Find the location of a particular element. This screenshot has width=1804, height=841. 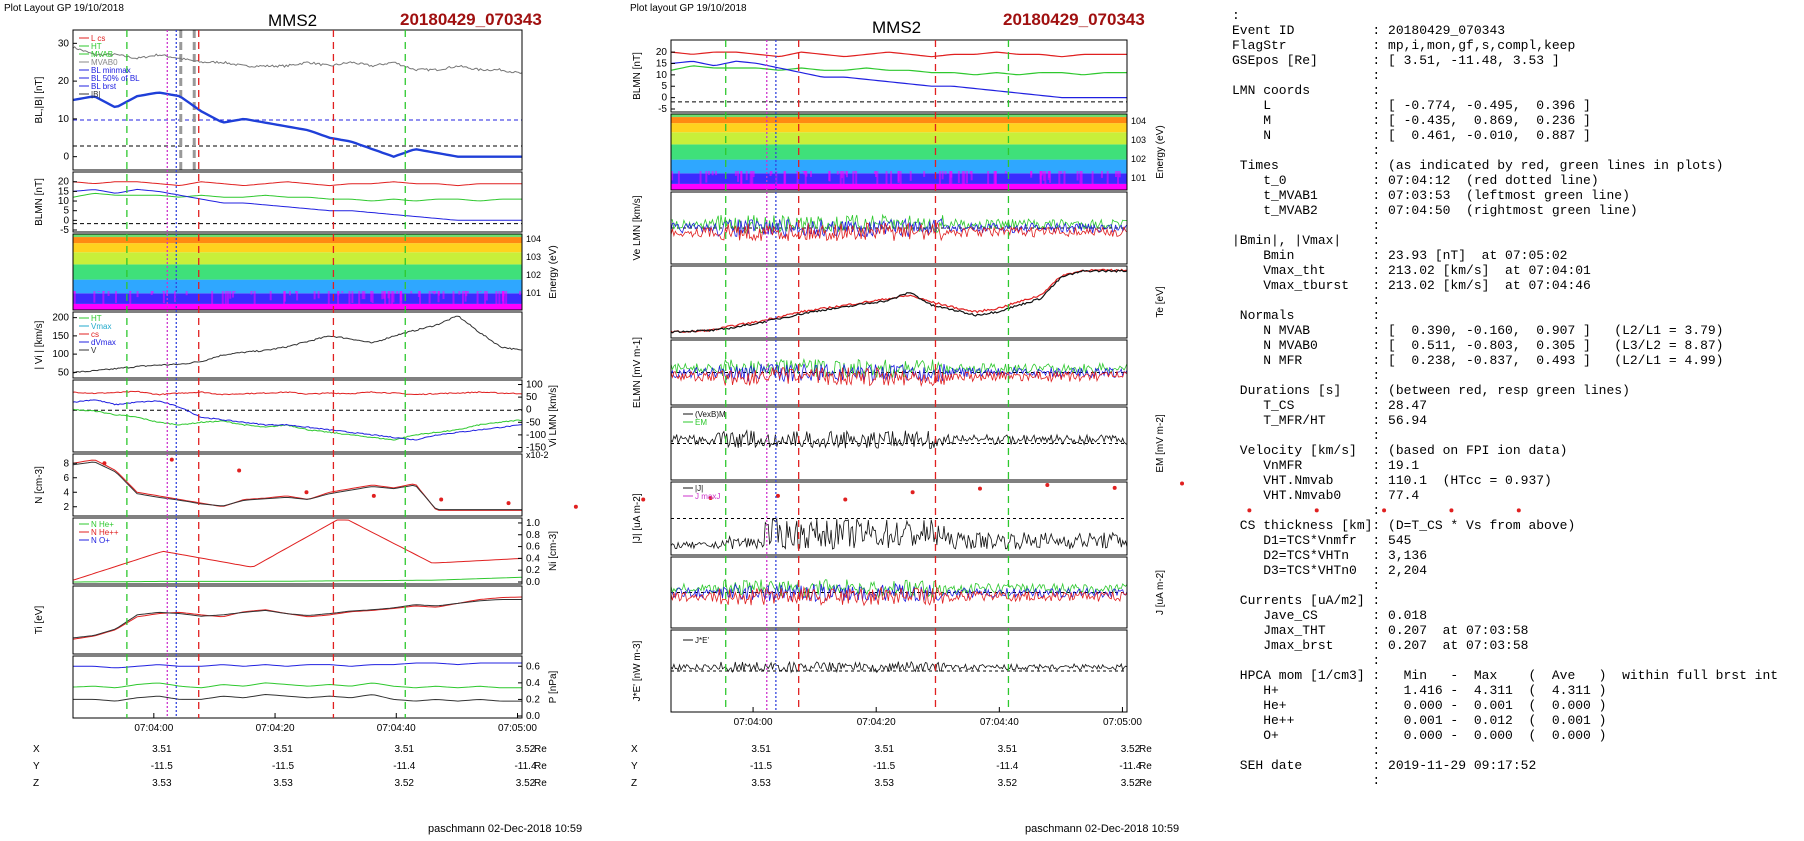

y-tick-label: 104 is located at coordinates (1138, 121).